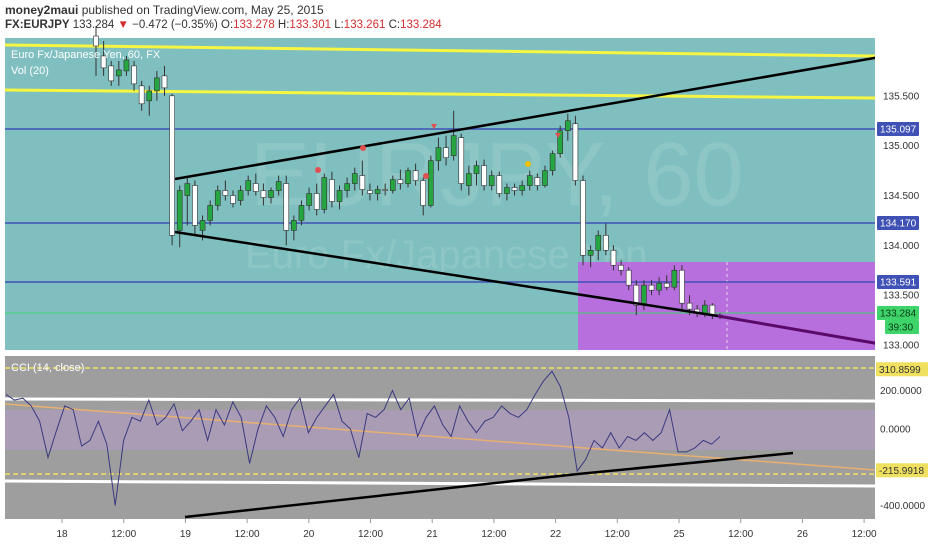 The height and width of the screenshot is (550, 932). Describe the element at coordinates (902, 369) in the screenshot. I see `level-tag: 310.8599` at that location.